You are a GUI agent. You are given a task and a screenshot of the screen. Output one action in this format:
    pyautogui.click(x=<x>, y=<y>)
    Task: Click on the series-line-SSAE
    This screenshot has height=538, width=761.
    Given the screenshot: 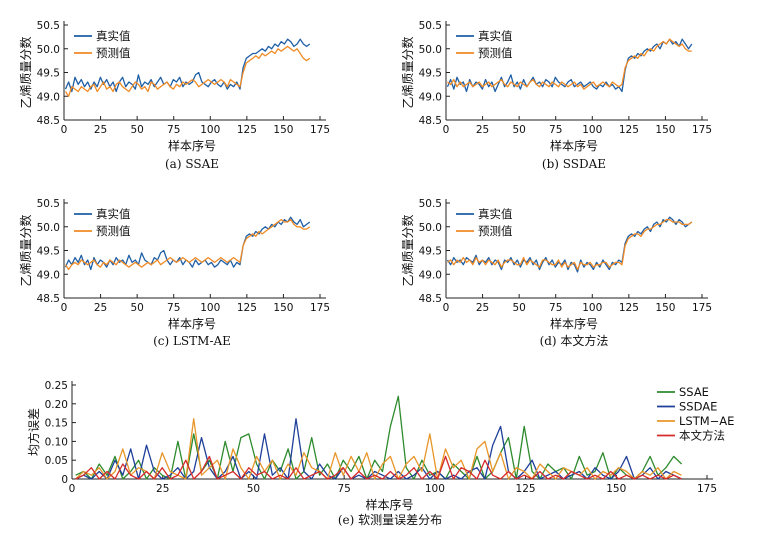 What is the action you would take?
    pyautogui.click(x=379, y=437)
    